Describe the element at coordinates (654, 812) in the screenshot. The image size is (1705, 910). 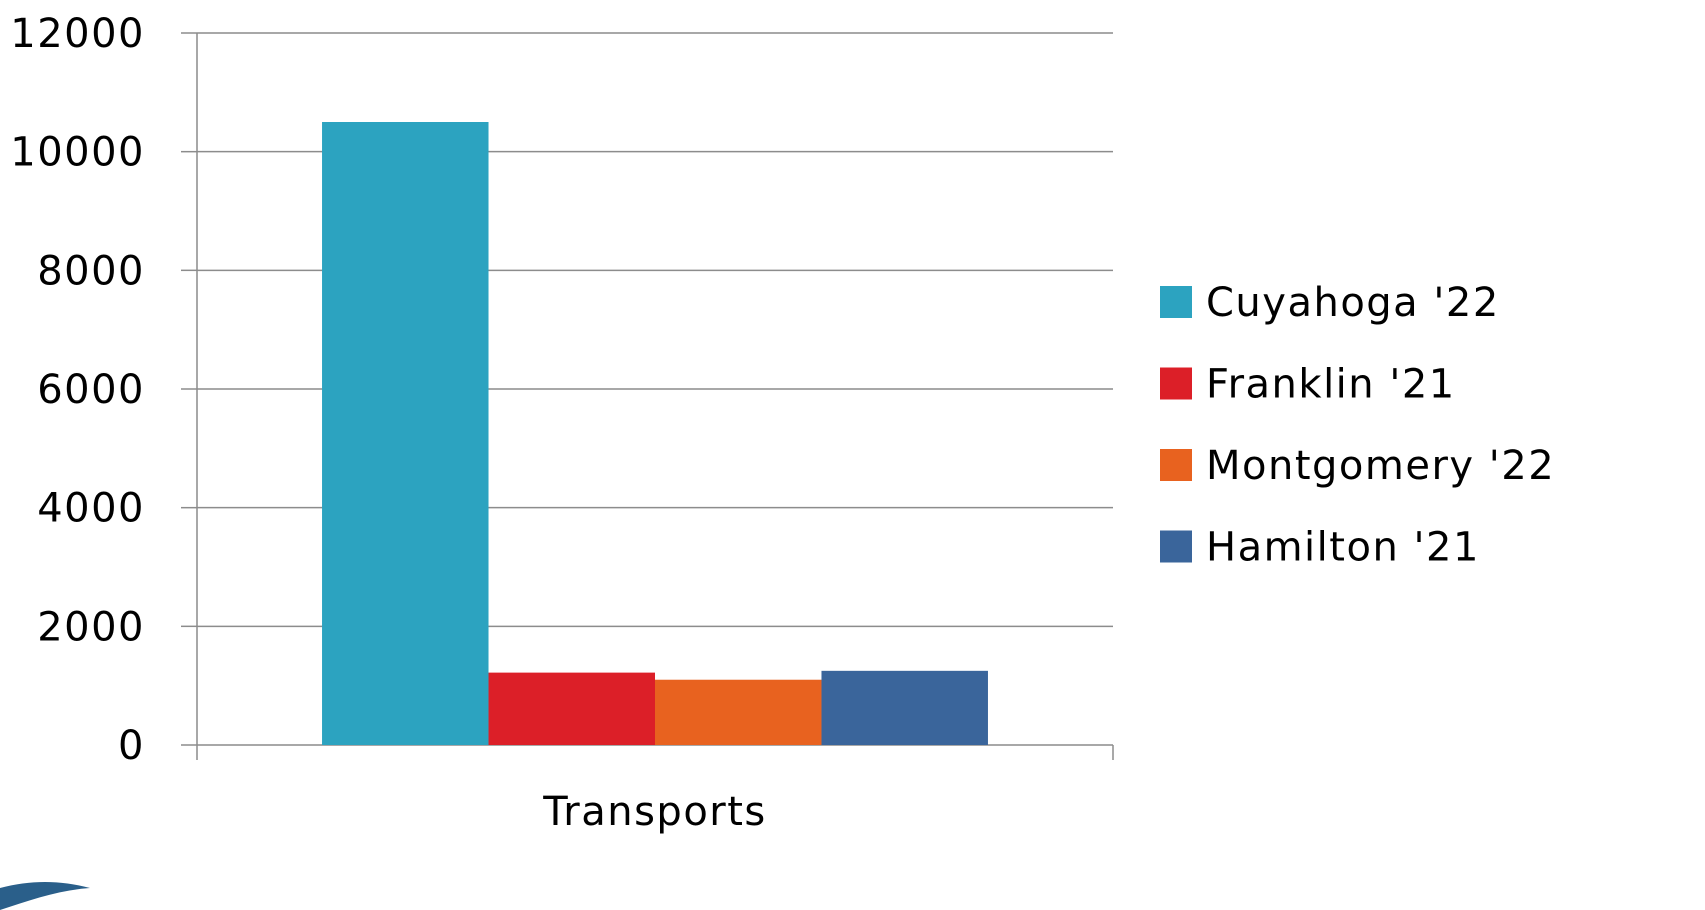
I see `x-category-label: Transports` at that location.